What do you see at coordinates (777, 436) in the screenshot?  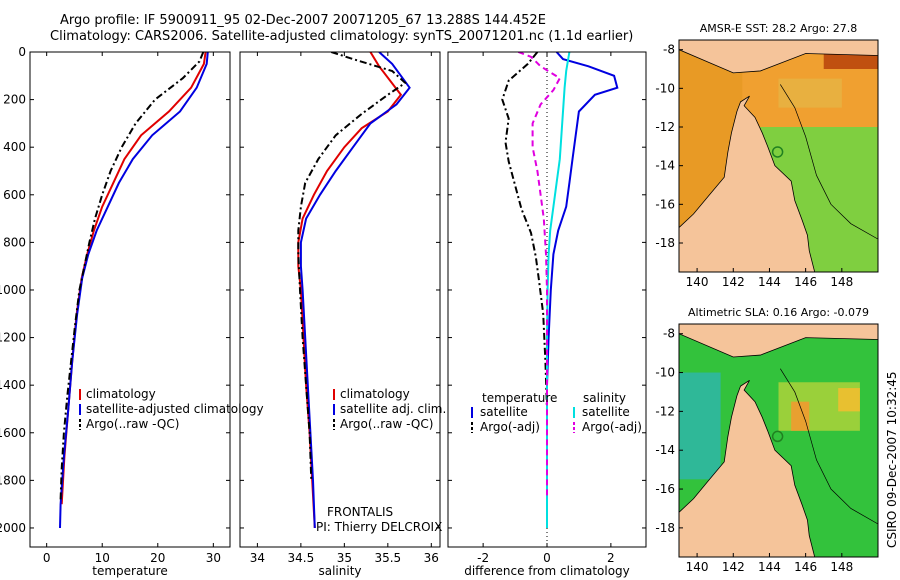 I see `sla-map-argo-marker` at bounding box center [777, 436].